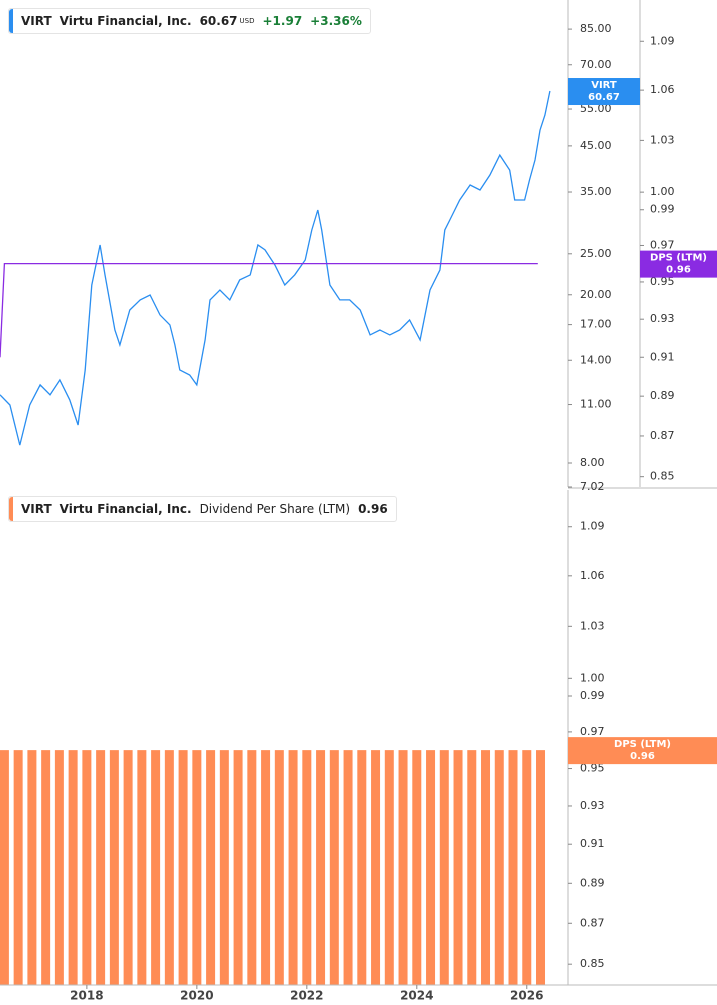  What do you see at coordinates (275, 509) in the screenshot?
I see `chart-title: Dividend Per Share (LTM)` at bounding box center [275, 509].